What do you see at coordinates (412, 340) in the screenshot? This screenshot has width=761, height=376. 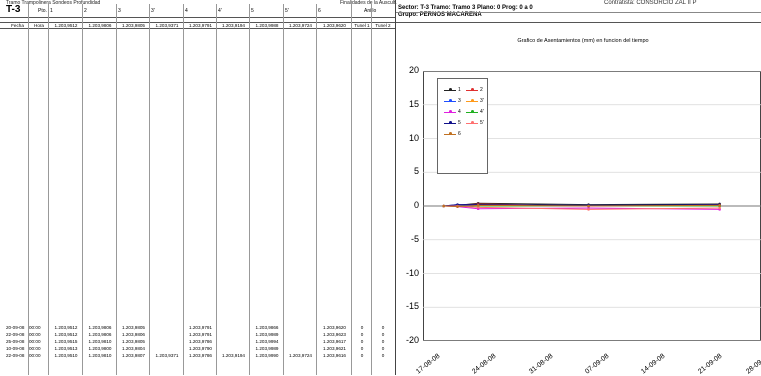 I see `y-tick-label: -20` at bounding box center [412, 340].